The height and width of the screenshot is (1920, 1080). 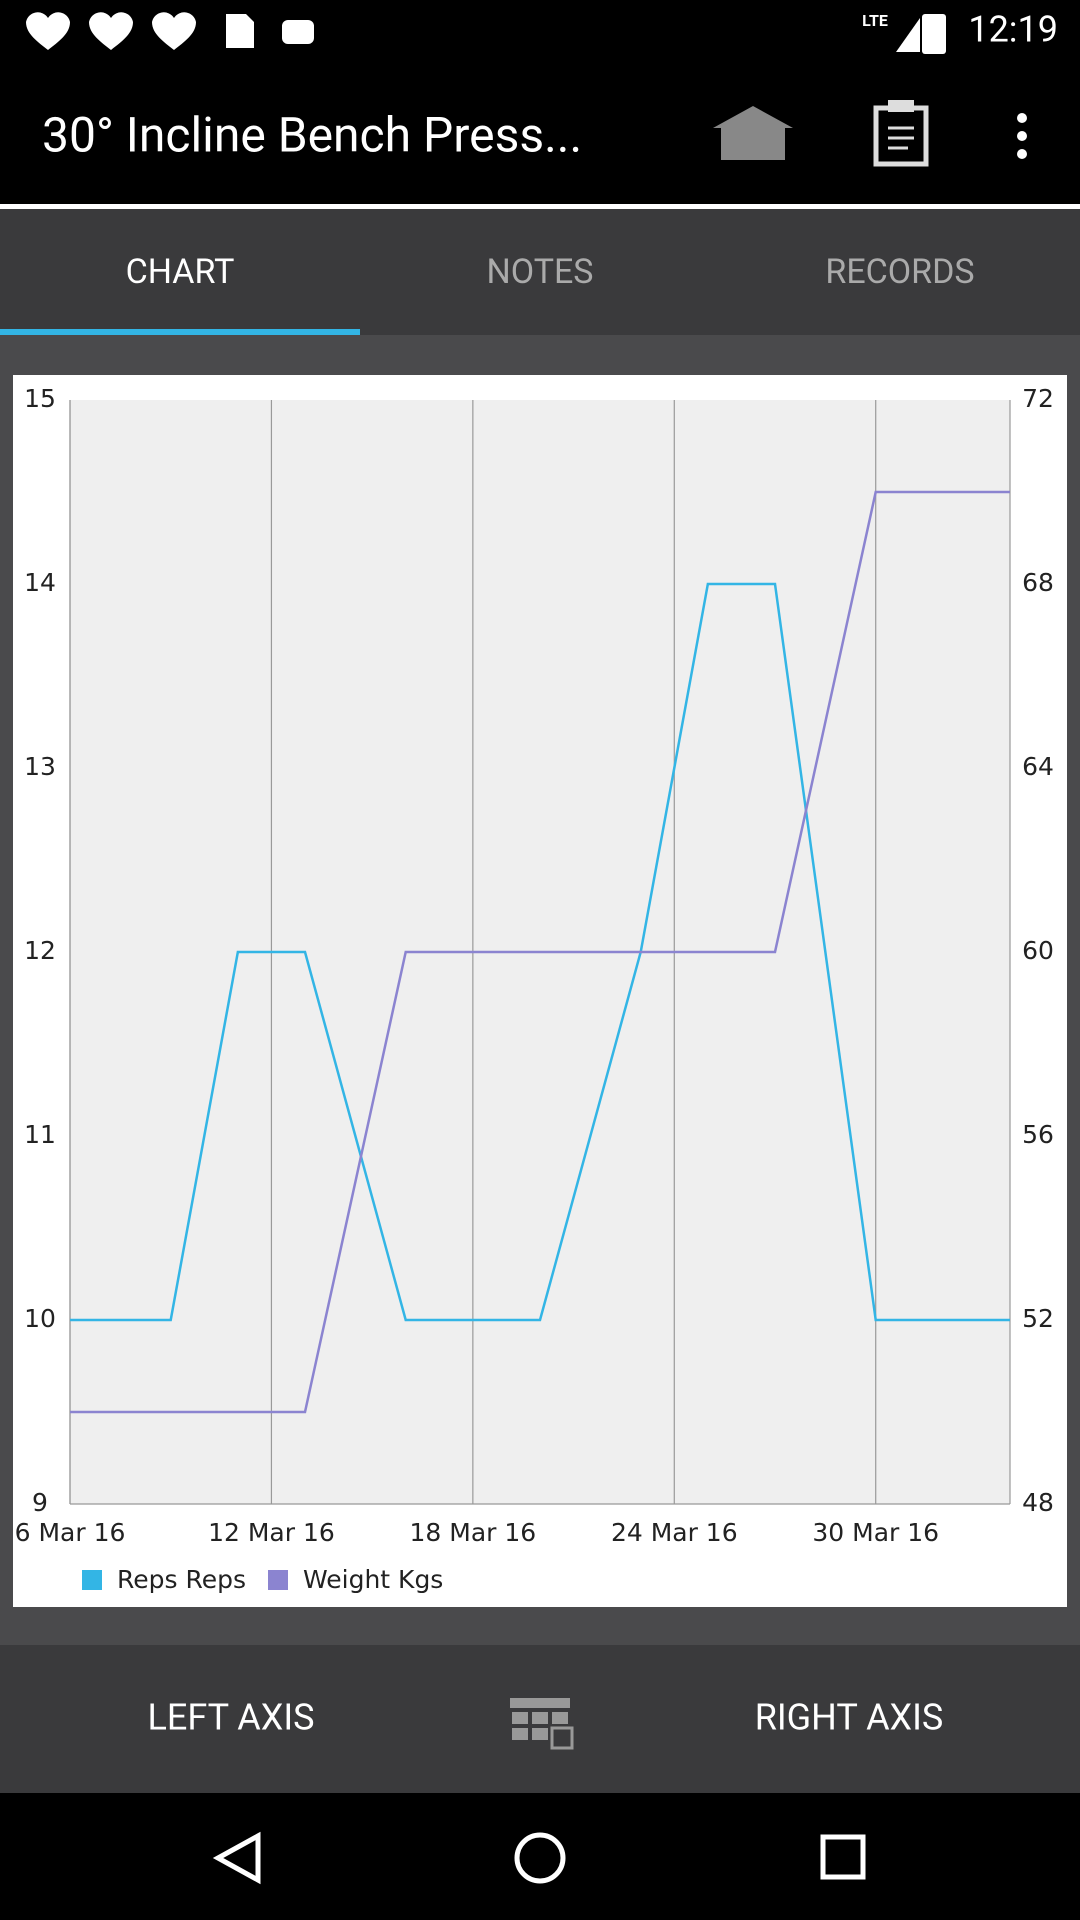 I want to click on tab-bar, so click(x=540, y=272).